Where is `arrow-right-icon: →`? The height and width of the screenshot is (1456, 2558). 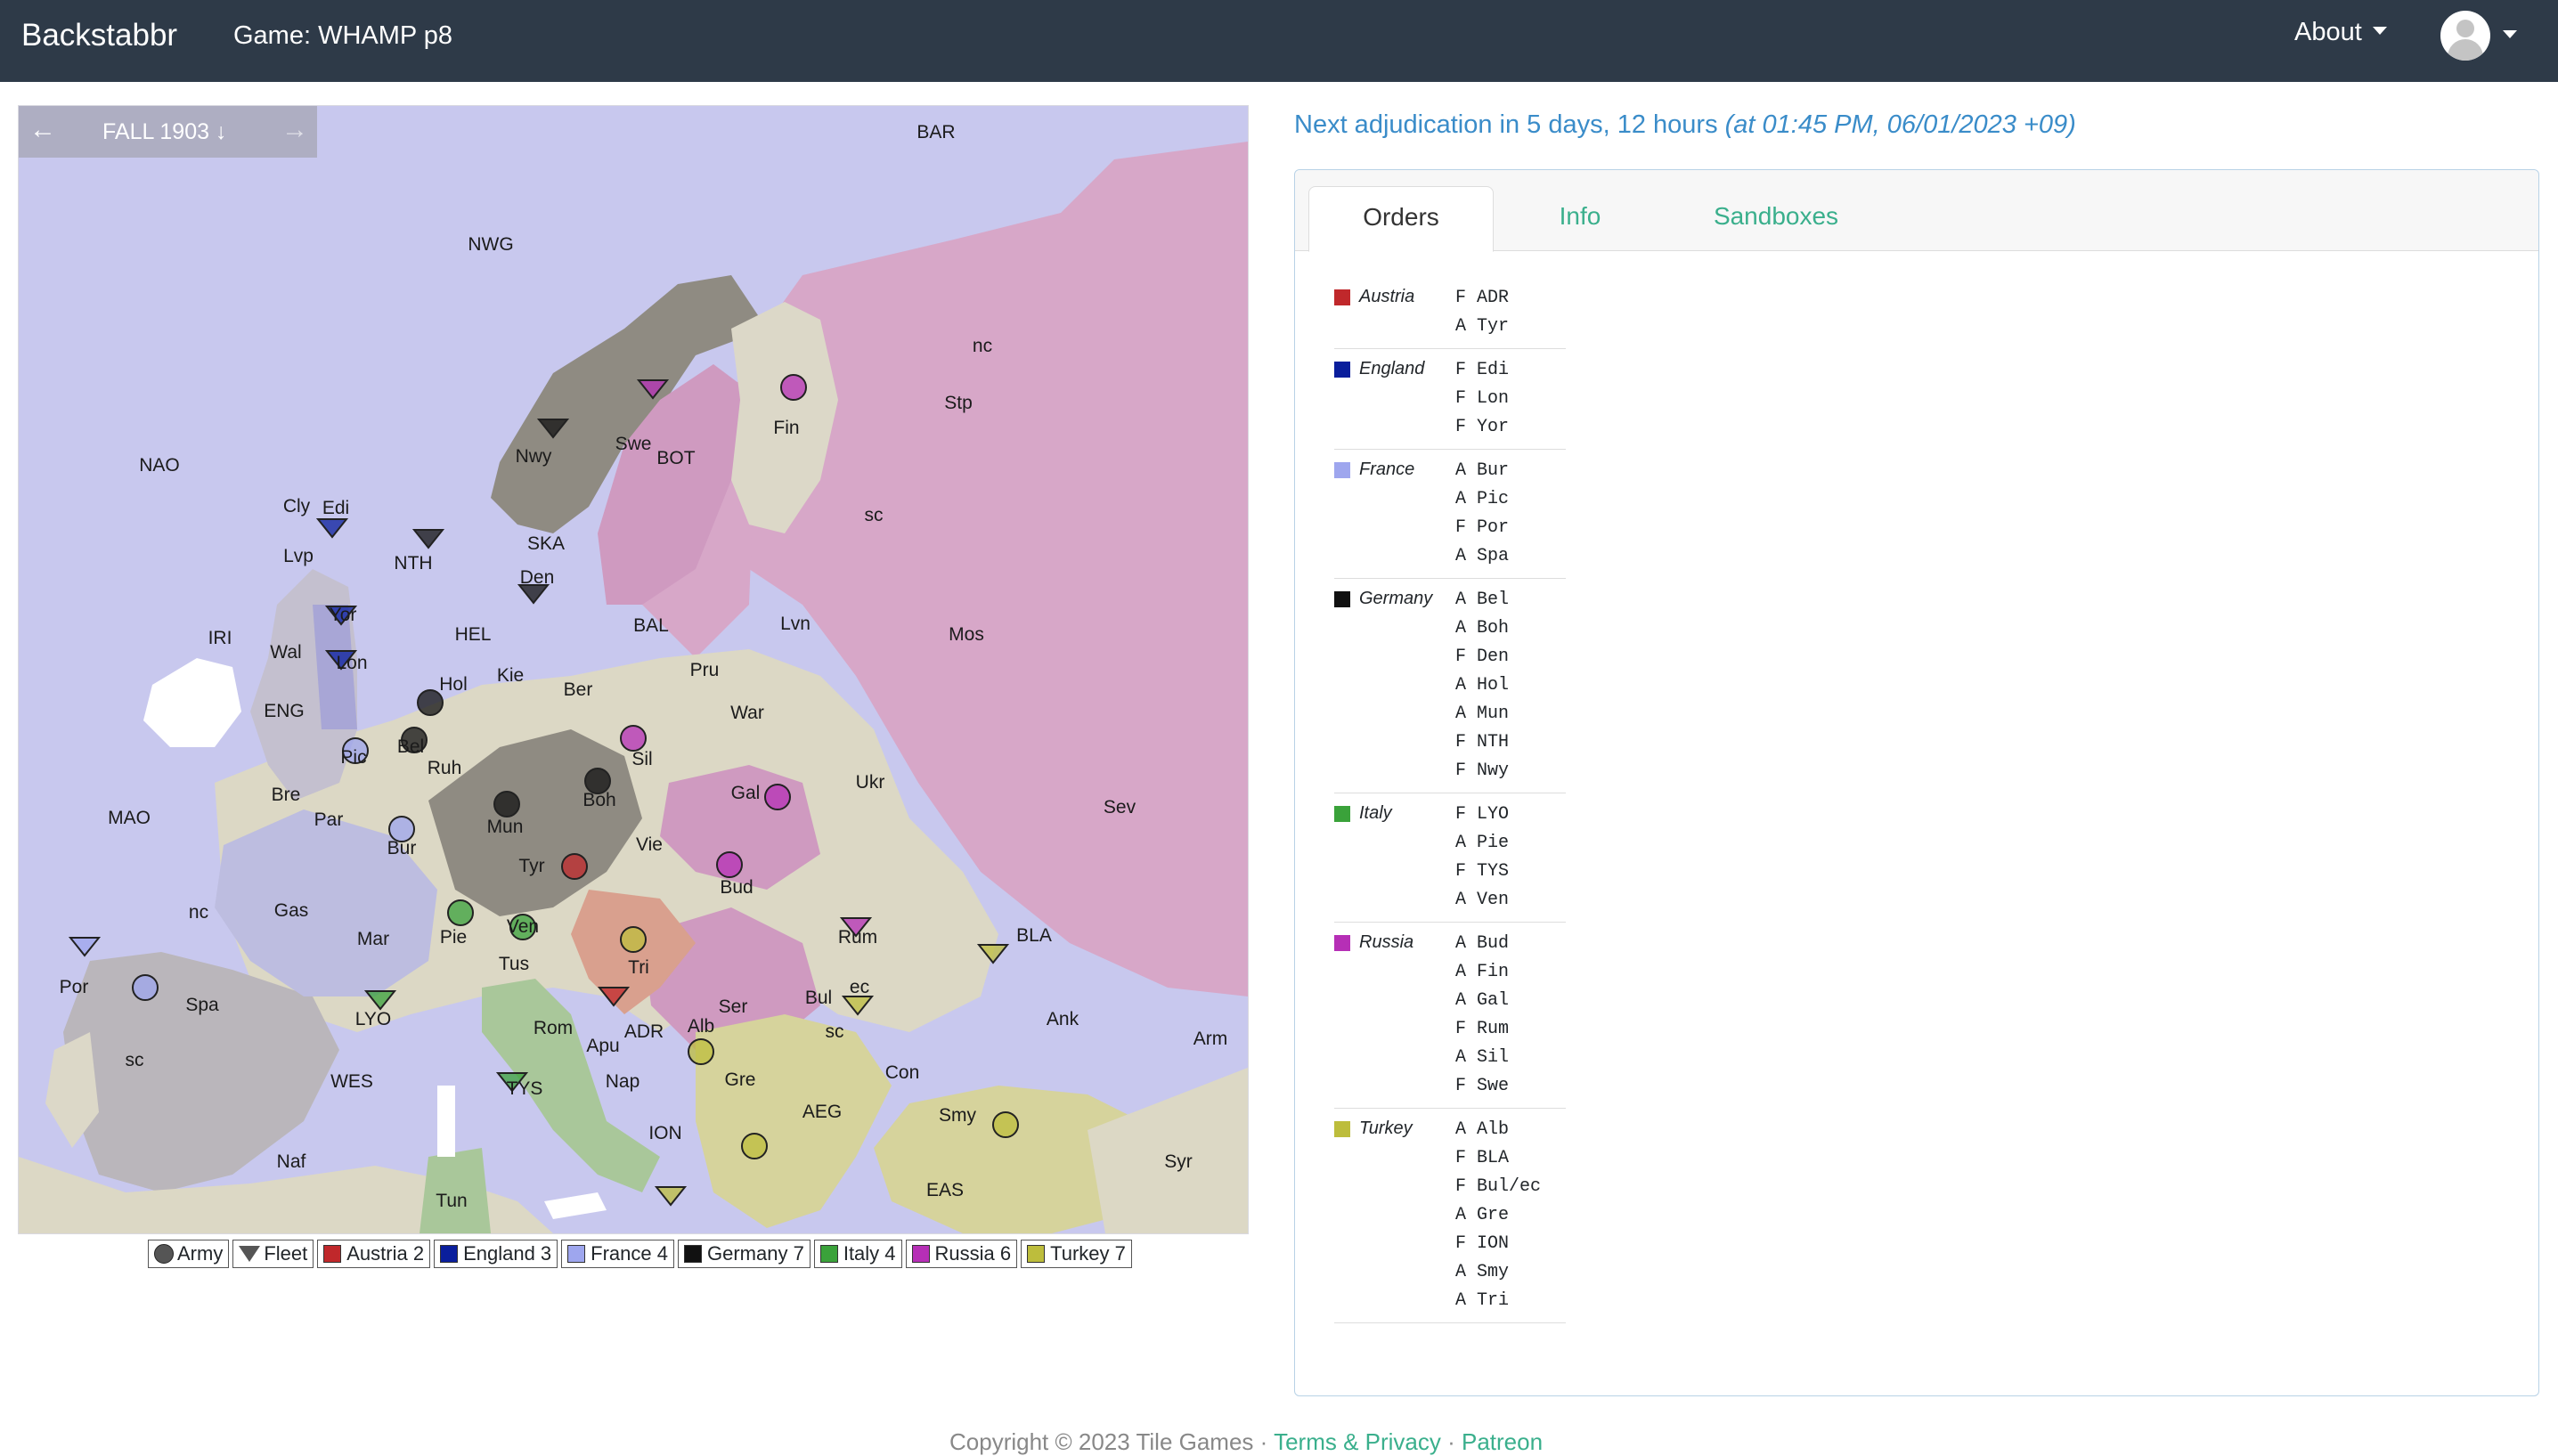
arrow-right-icon: → is located at coordinates (294, 129).